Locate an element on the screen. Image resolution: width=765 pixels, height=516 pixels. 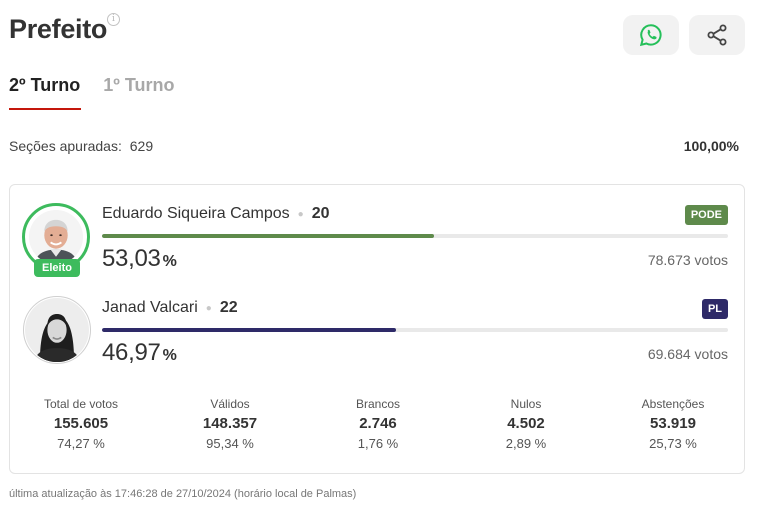
sections-label: Seções apuradas: is located at coordinates (65, 146).